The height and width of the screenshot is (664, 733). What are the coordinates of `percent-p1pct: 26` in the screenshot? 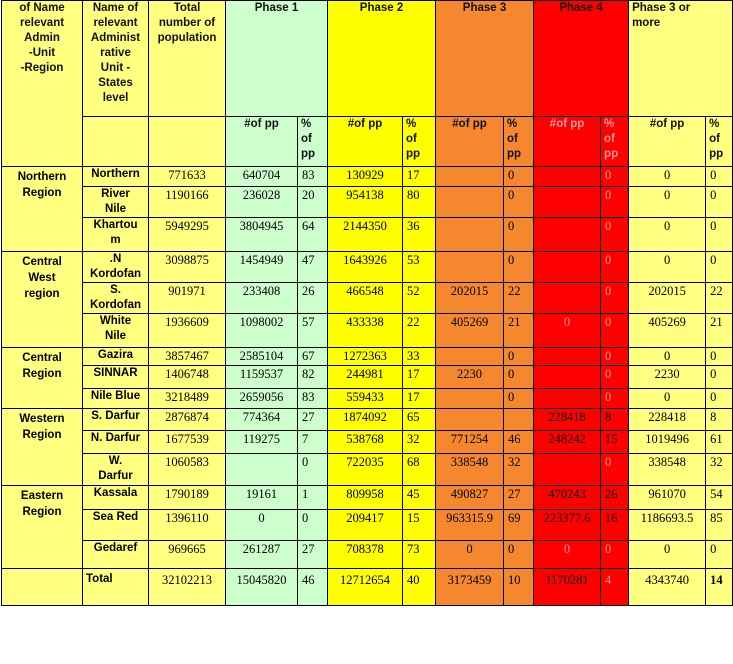 It's located at (312, 298).